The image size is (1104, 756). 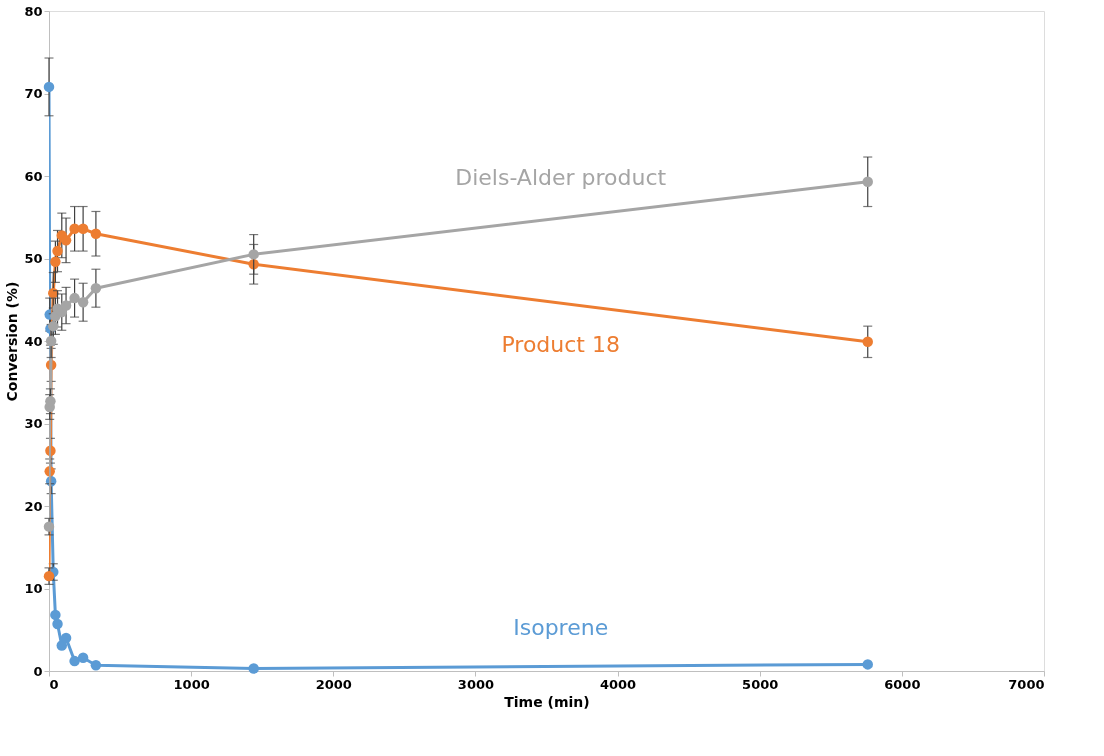 I want to click on y-tick-label: 0, so click(x=38, y=671).